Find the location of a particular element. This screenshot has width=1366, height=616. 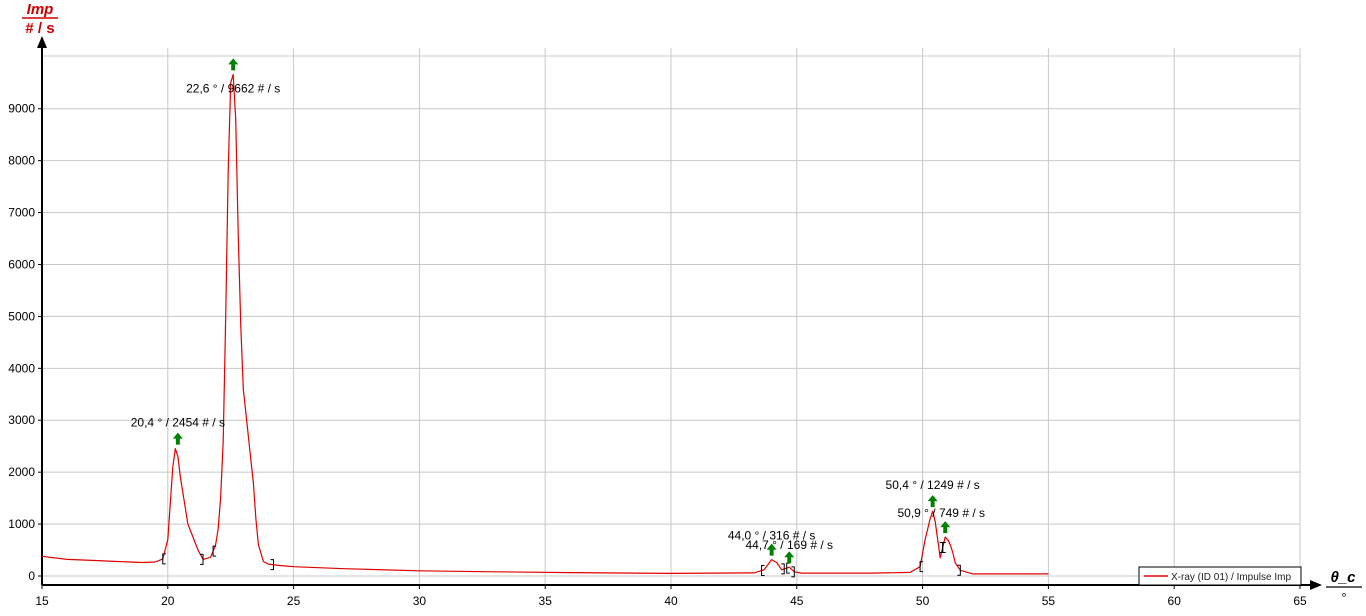

x-tick-label: 65 is located at coordinates (1300, 601).